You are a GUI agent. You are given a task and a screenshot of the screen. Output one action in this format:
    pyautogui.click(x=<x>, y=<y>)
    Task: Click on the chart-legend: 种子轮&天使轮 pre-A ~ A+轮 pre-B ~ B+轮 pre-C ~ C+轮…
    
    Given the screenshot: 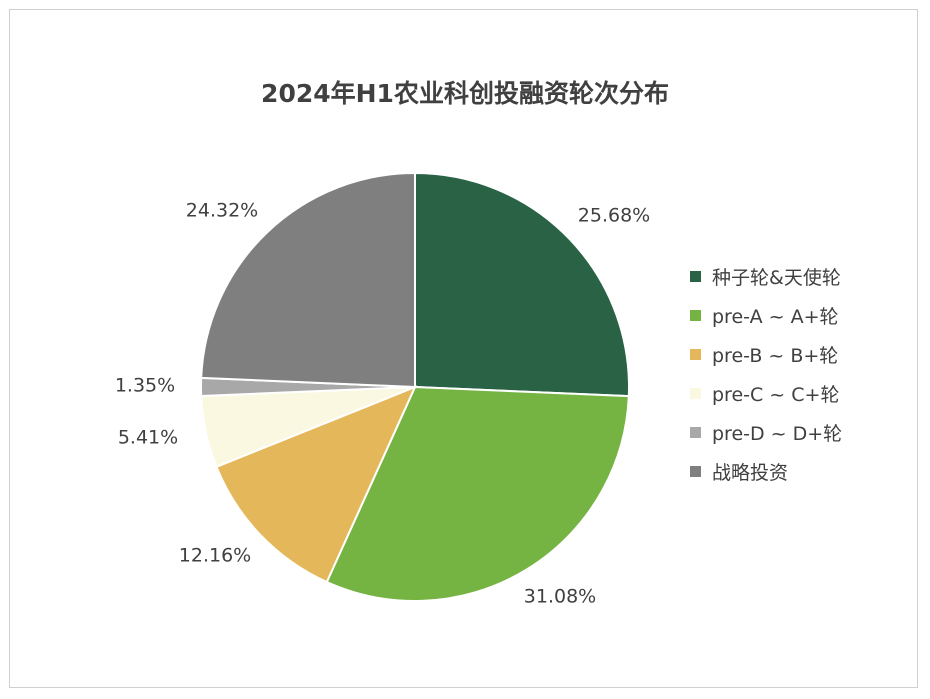 What is the action you would take?
    pyautogui.click(x=766, y=374)
    